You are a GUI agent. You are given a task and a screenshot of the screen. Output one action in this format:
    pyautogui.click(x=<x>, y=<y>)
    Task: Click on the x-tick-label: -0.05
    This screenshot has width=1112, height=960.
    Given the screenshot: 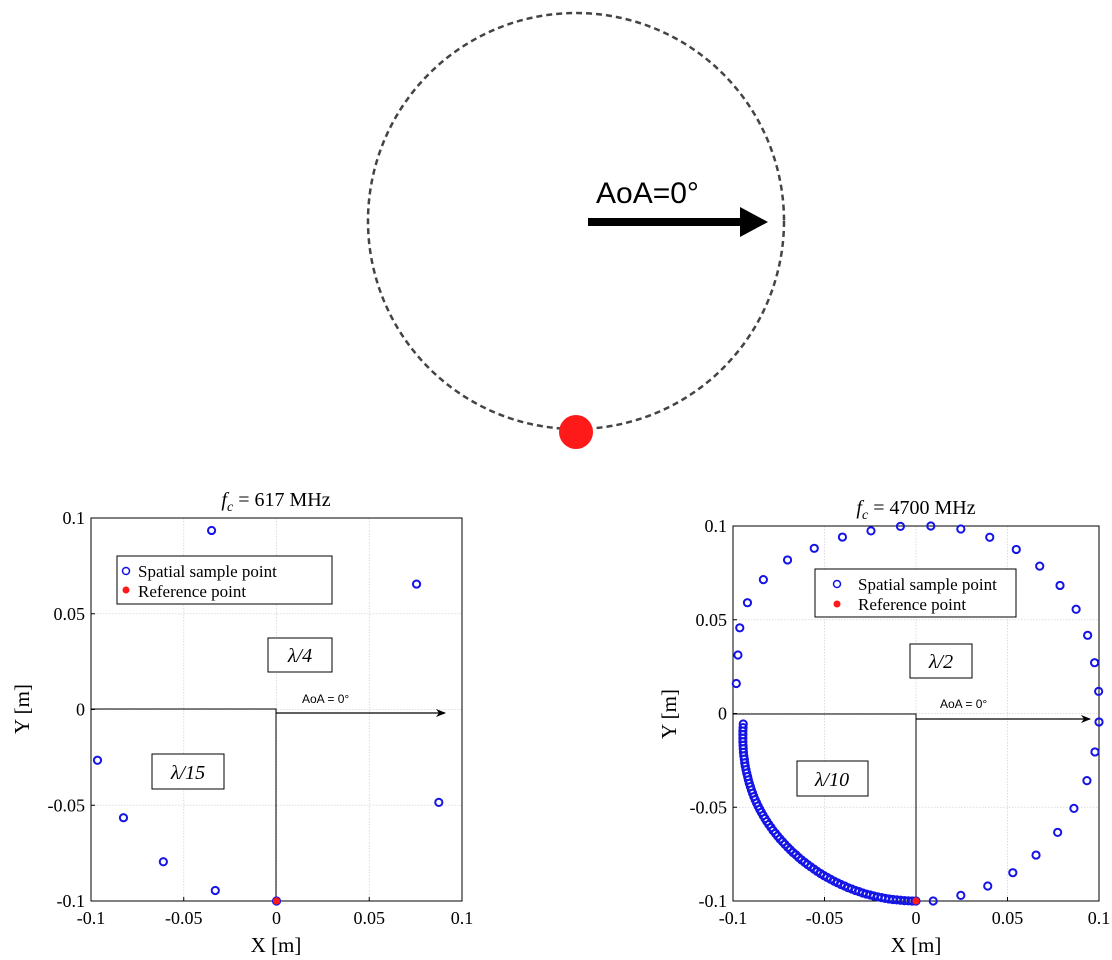 What is the action you would take?
    pyautogui.click(x=184, y=918)
    